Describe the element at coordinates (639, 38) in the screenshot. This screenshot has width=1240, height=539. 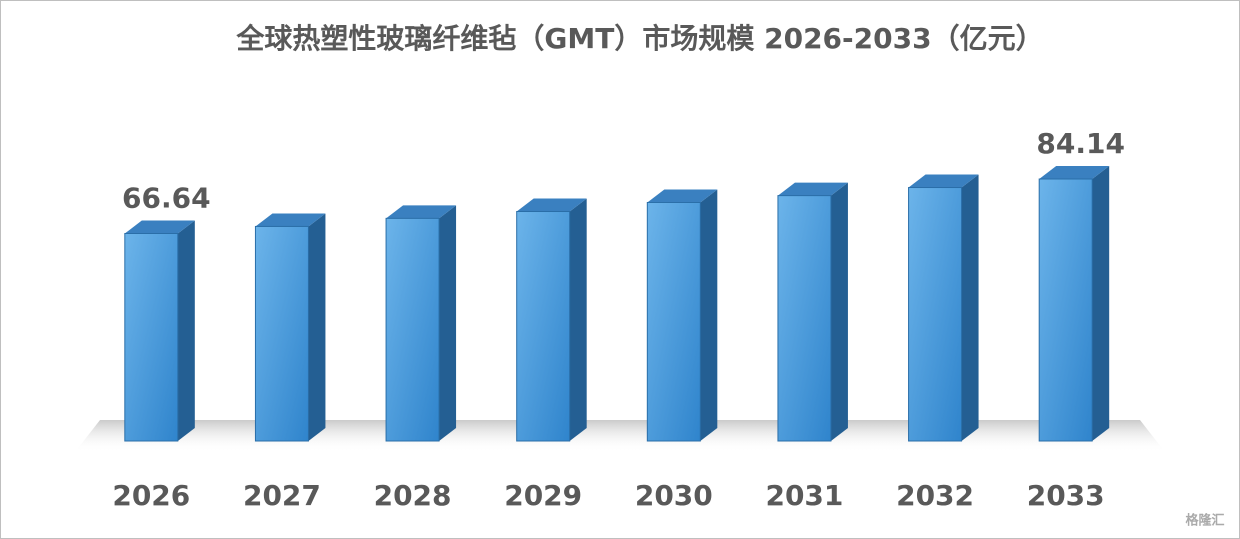
I see `chart-title: 全球热塑性玻璃纤维毡（GMT）市场规模 2026-2033（亿元）` at that location.